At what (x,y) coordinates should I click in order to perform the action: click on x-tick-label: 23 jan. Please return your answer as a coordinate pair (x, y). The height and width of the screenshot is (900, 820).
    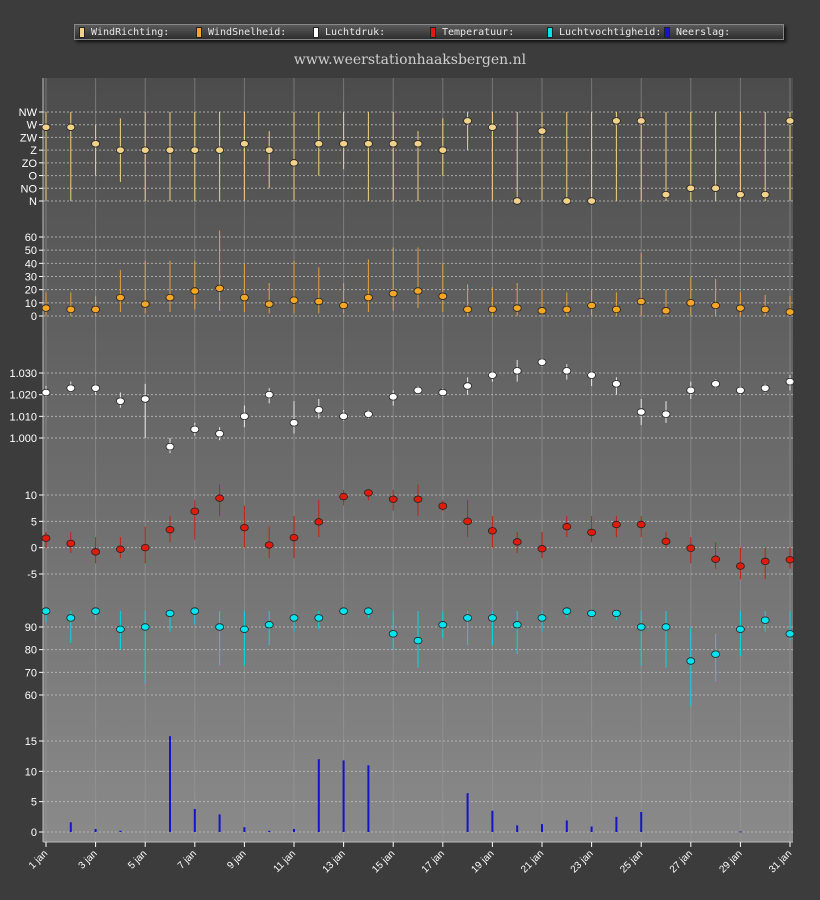
    Looking at the image, I should click on (582, 861).